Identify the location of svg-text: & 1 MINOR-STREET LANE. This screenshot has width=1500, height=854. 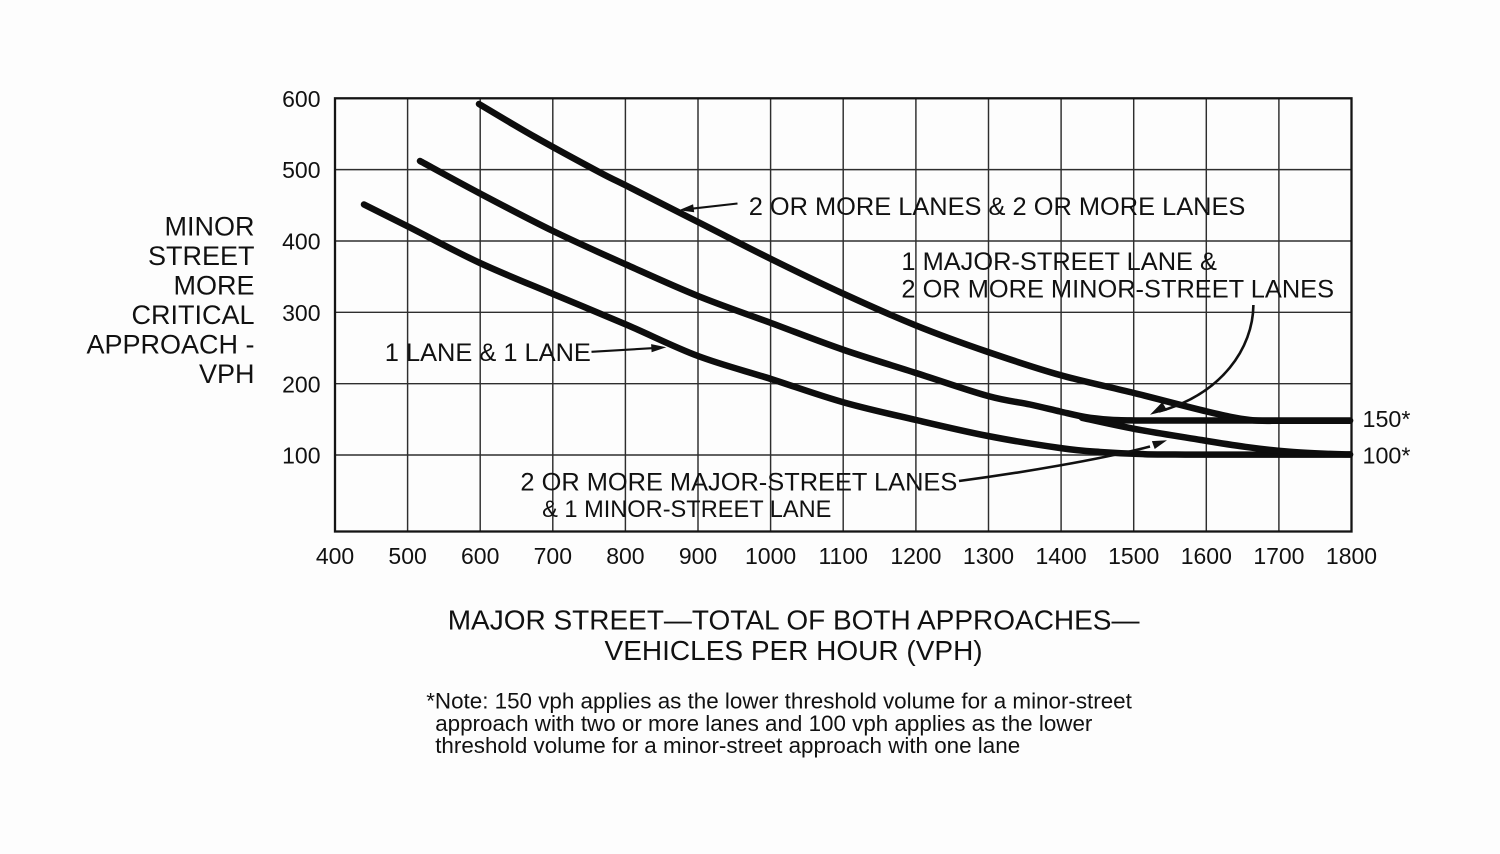
(686, 510).